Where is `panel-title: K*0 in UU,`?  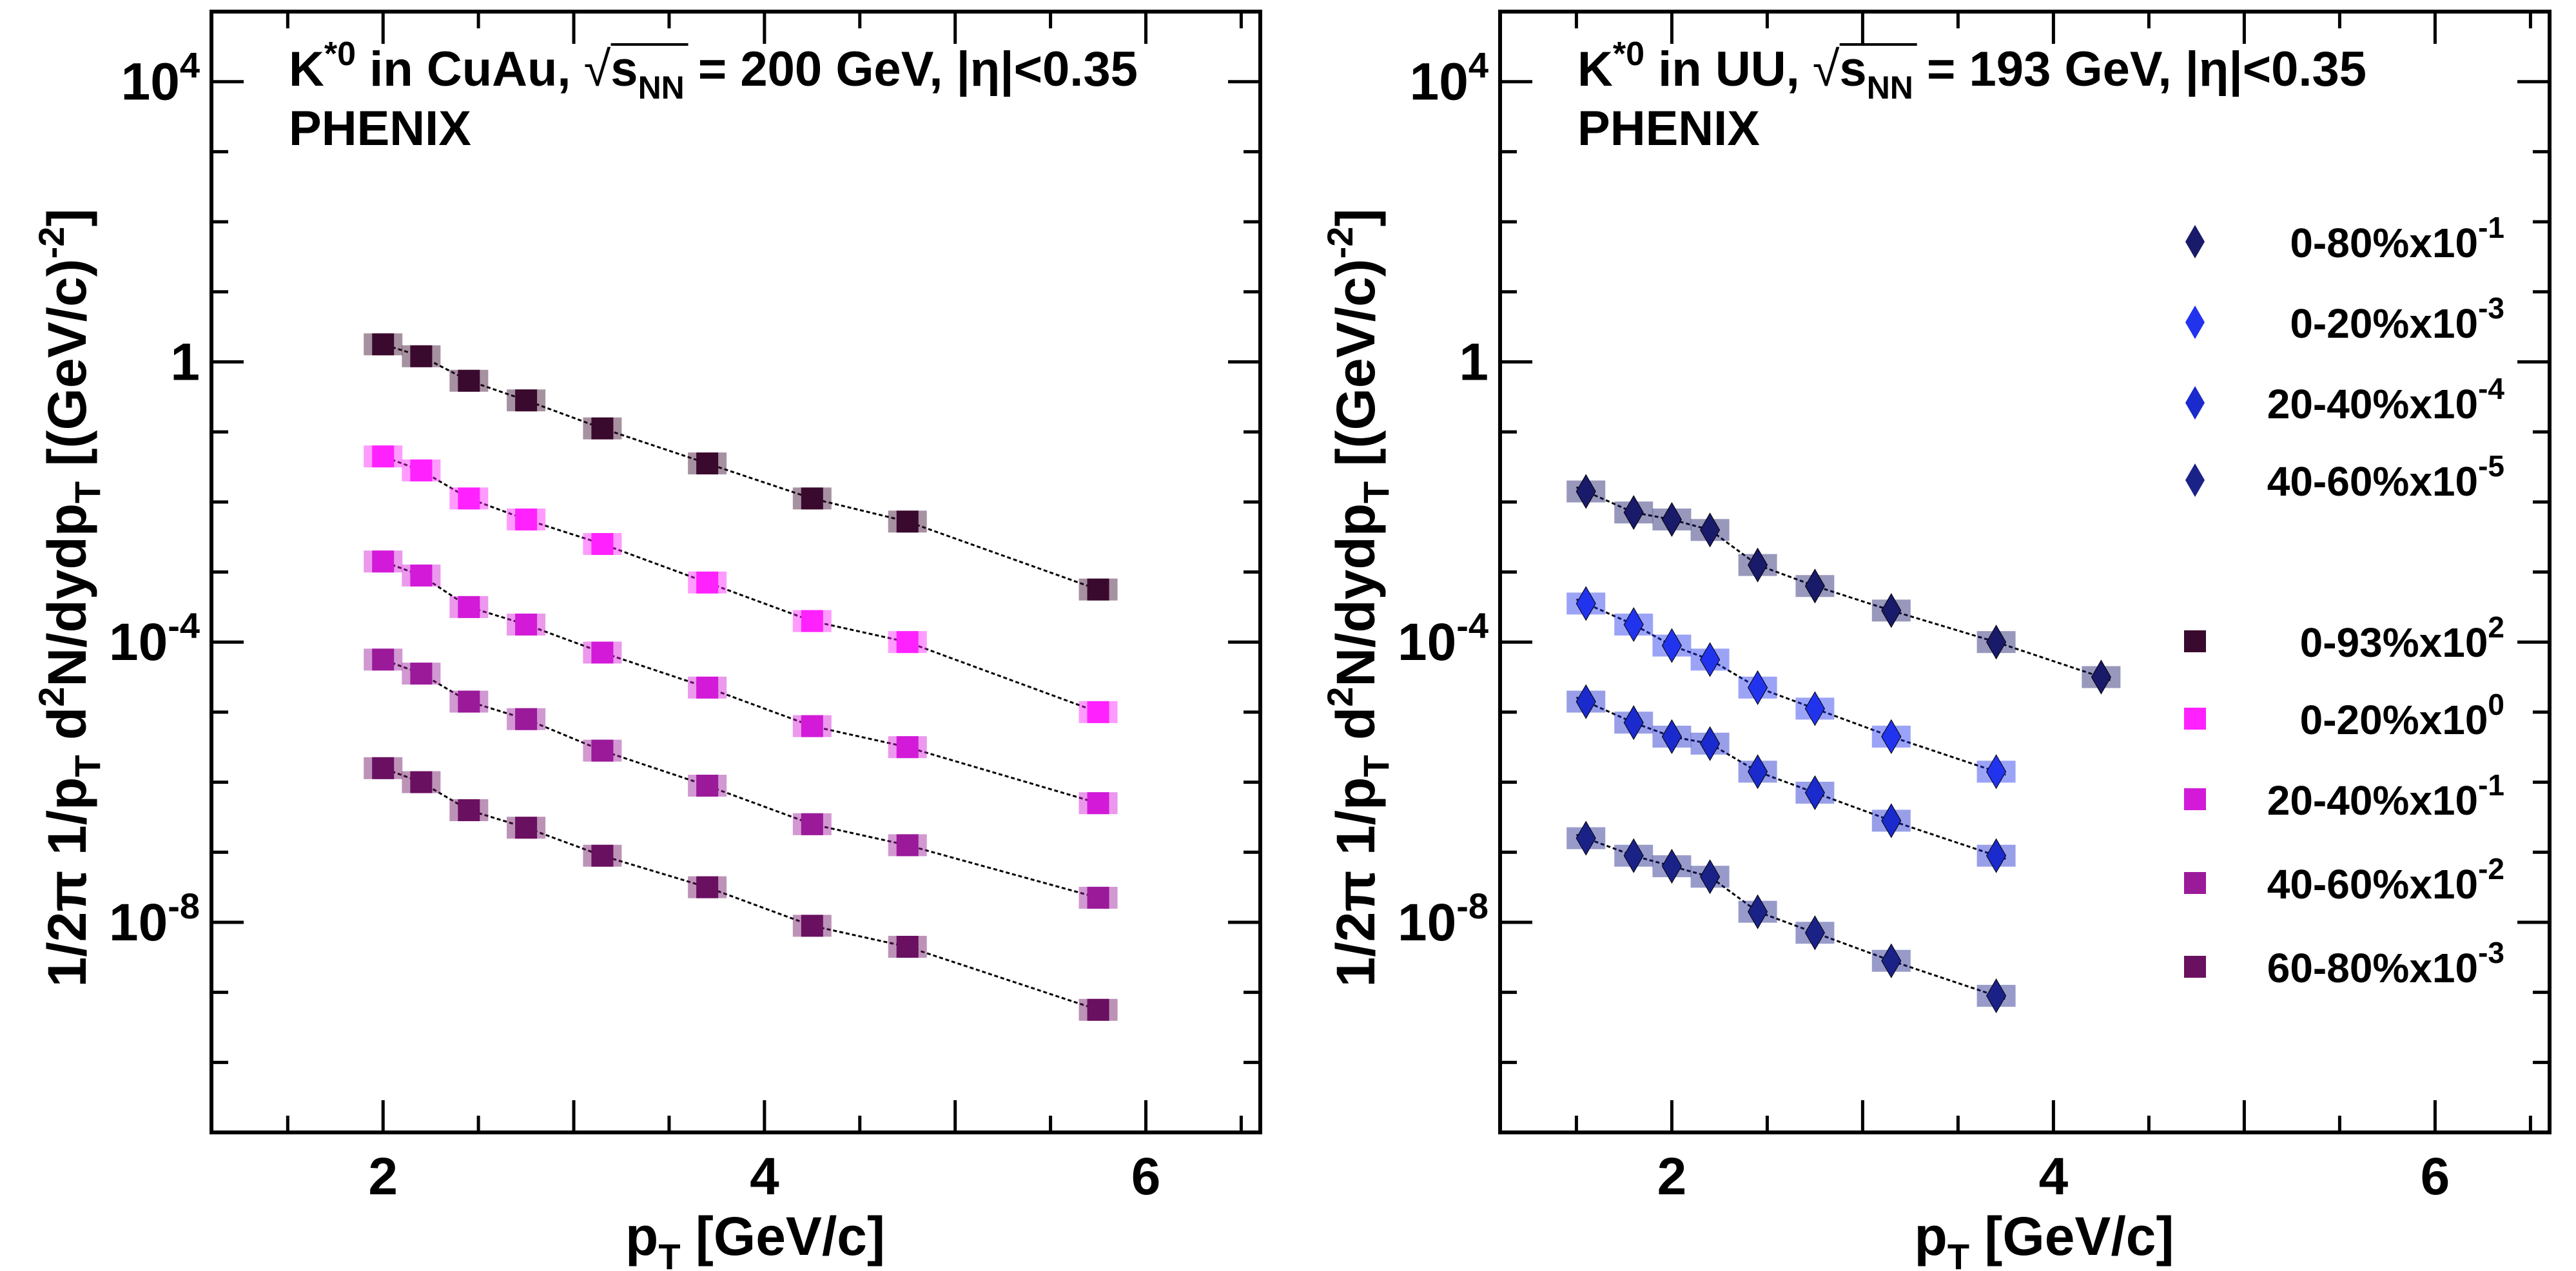
panel-title: K*0 in UU, is located at coordinates (1688, 66).